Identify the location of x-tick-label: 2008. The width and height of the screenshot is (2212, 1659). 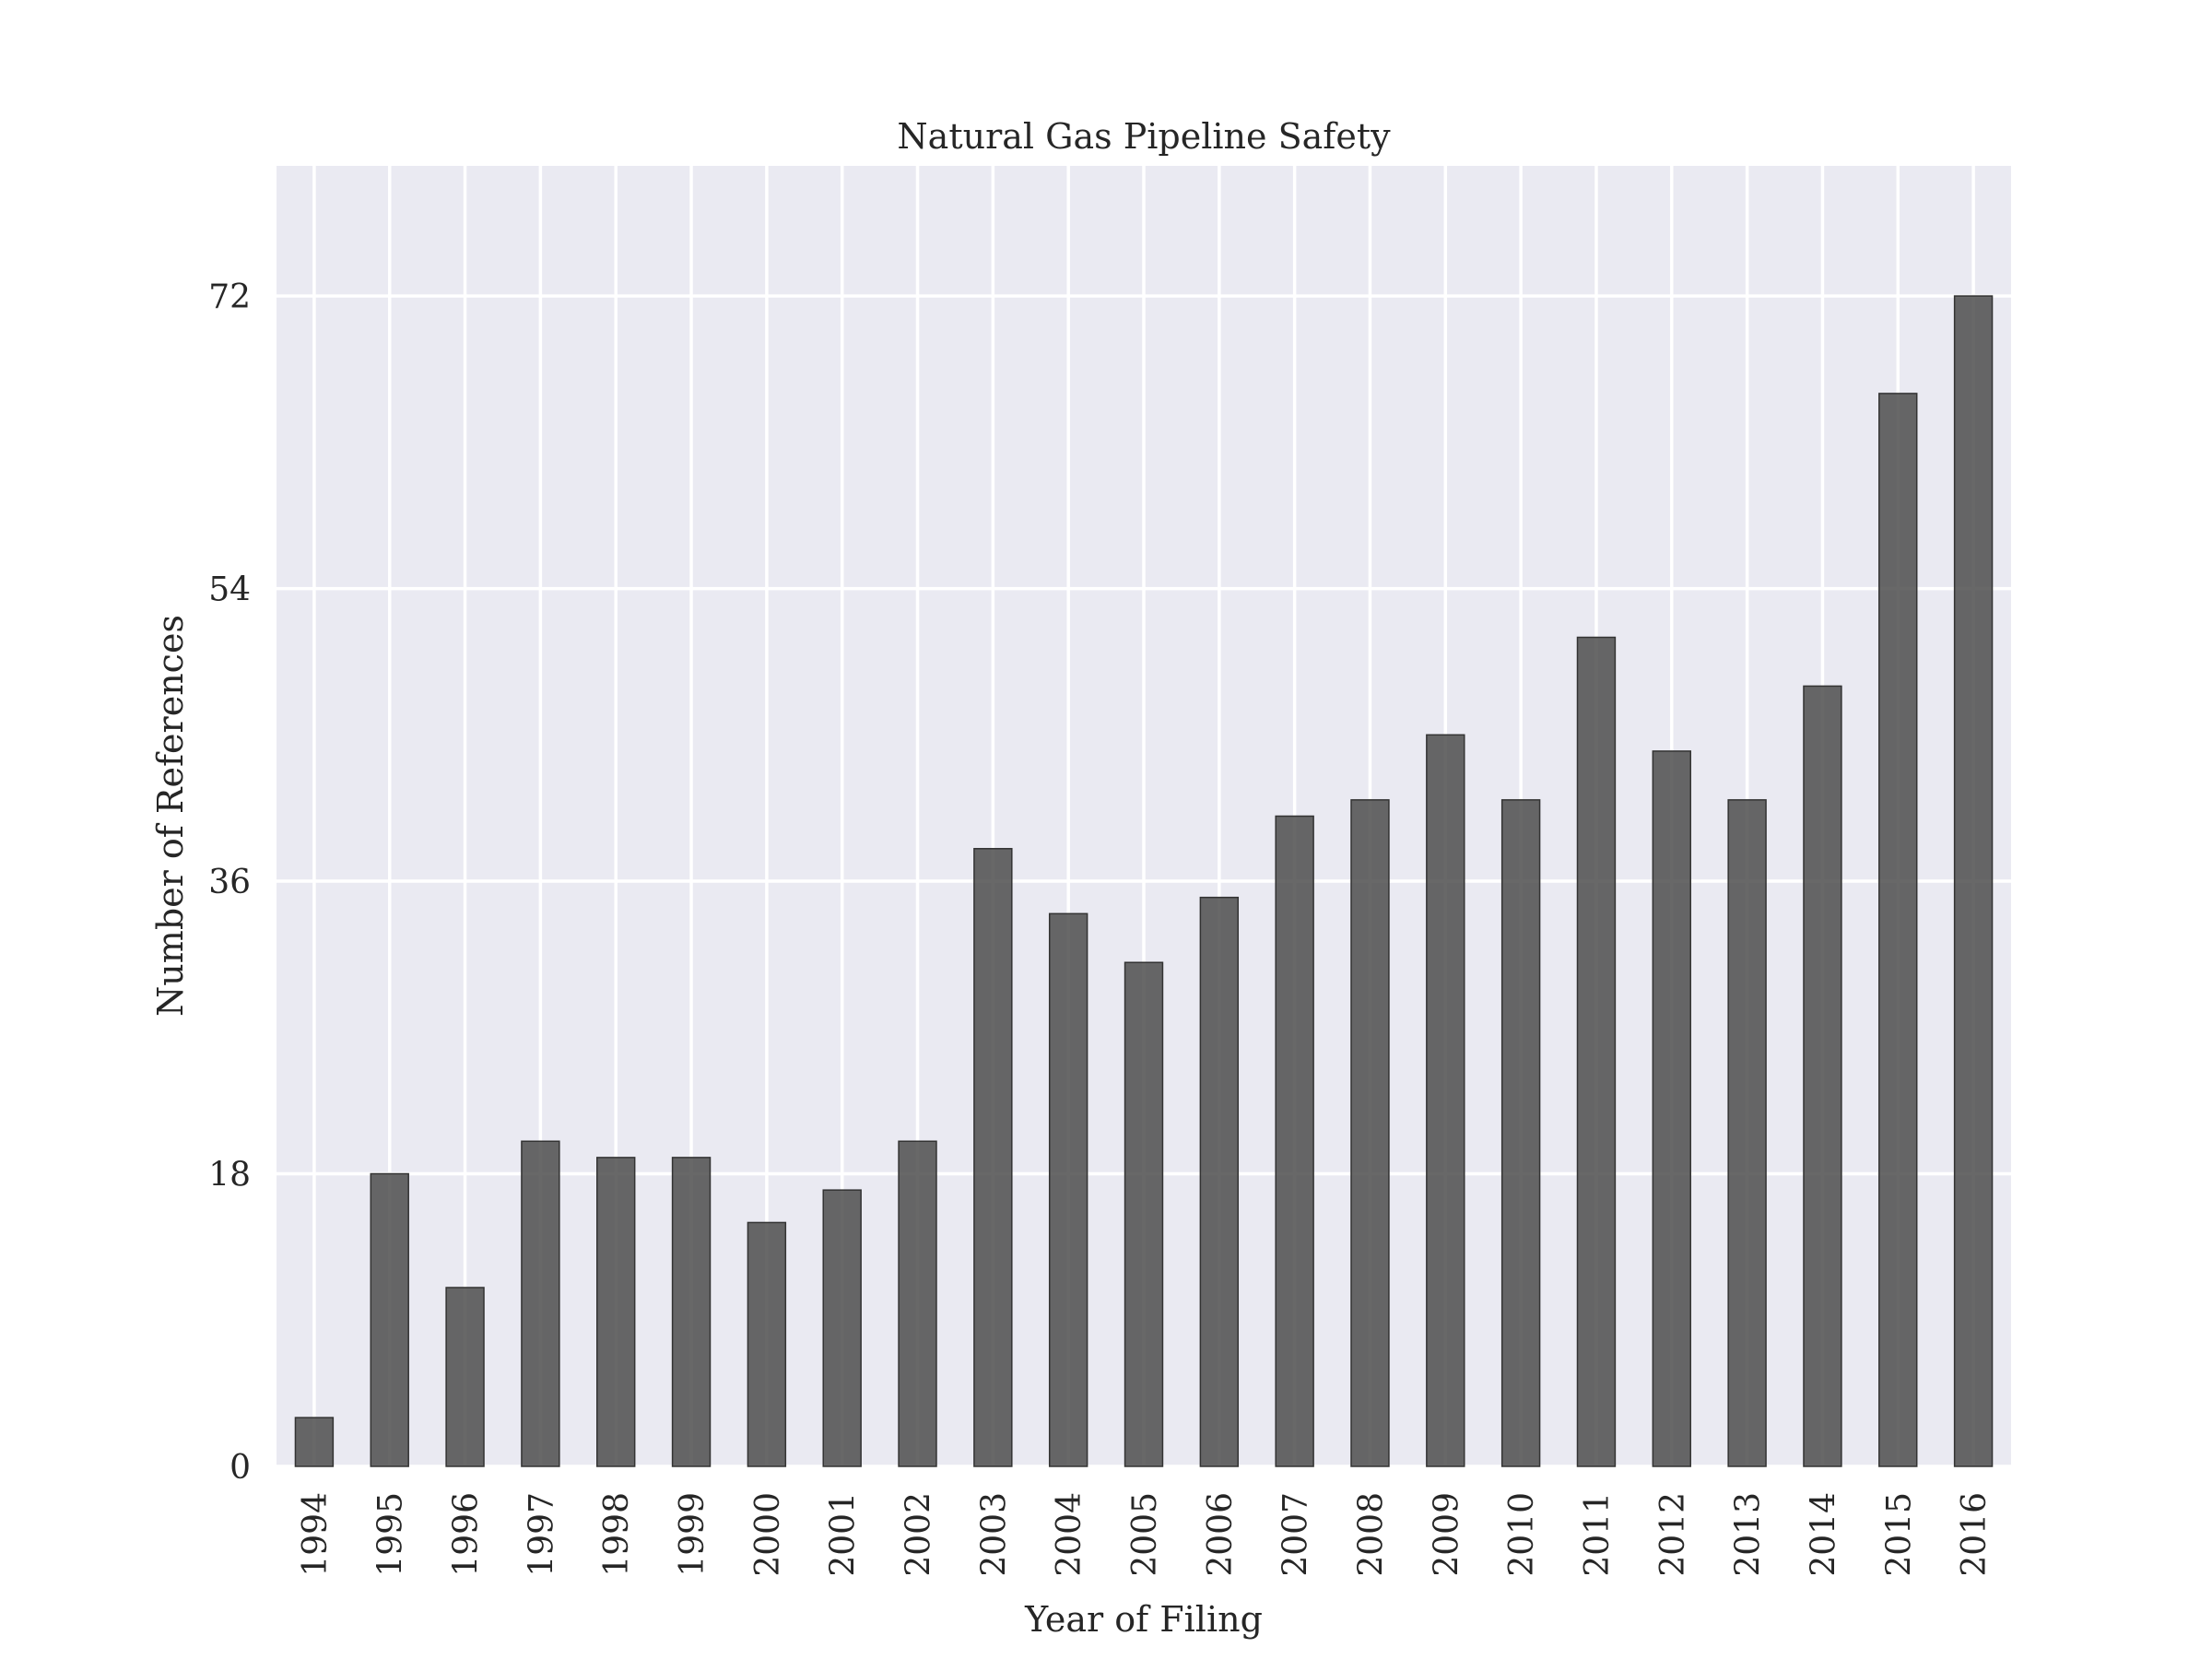
(1371, 1534).